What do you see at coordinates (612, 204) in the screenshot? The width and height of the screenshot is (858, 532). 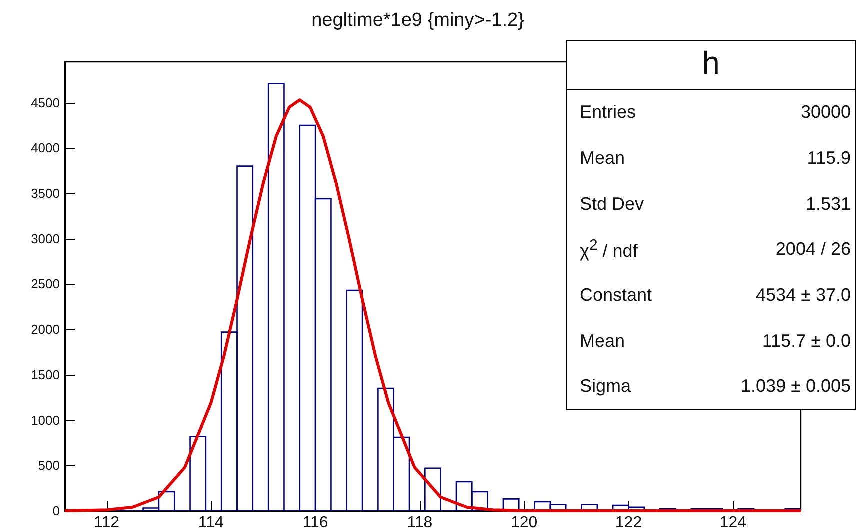 I see `annotation: Std Dev` at bounding box center [612, 204].